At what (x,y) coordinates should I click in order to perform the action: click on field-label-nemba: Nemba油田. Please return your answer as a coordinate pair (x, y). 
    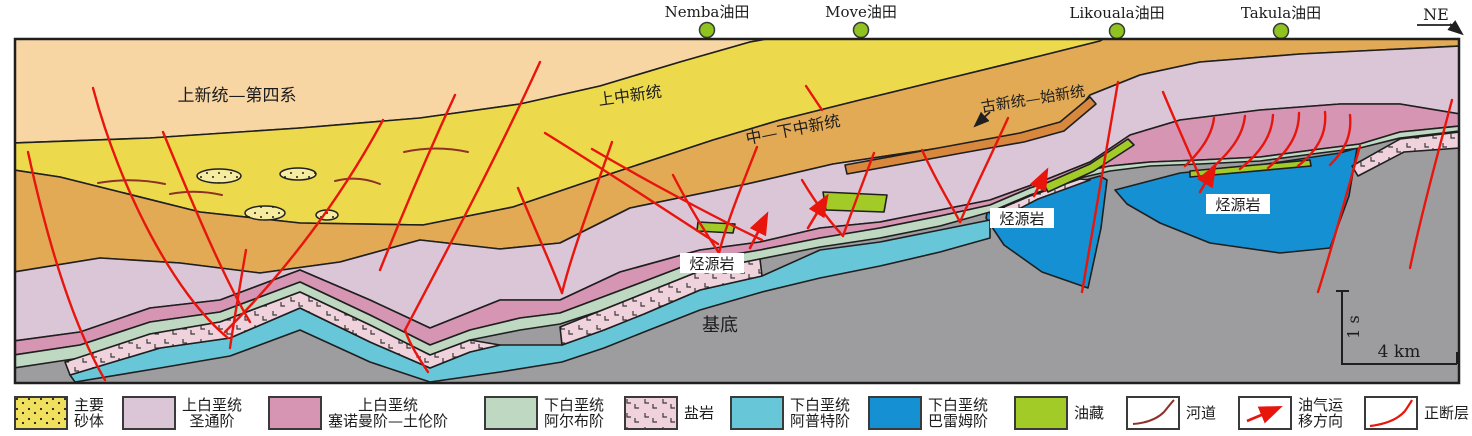
    Looking at the image, I should click on (707, 12).